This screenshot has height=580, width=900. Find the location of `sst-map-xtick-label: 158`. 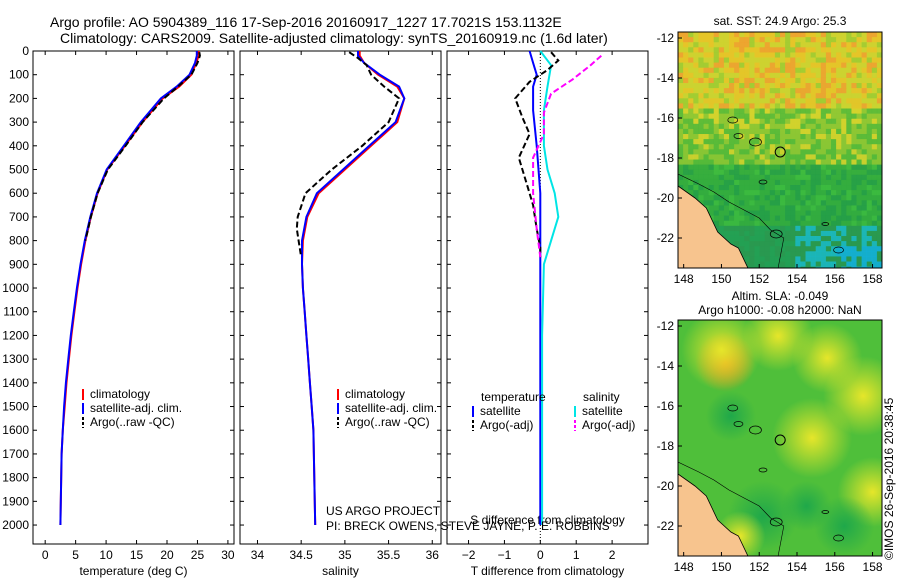

sst-map-xtick-label: 158 is located at coordinates (873, 279).